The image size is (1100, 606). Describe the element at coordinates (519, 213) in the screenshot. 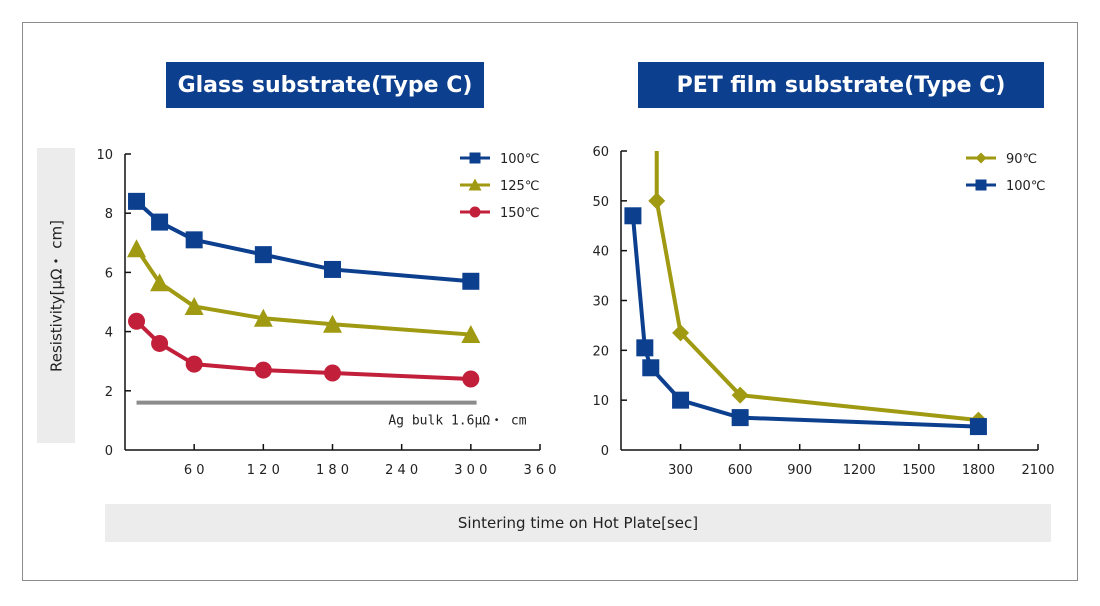

I see `legend-label: 150℃` at that location.